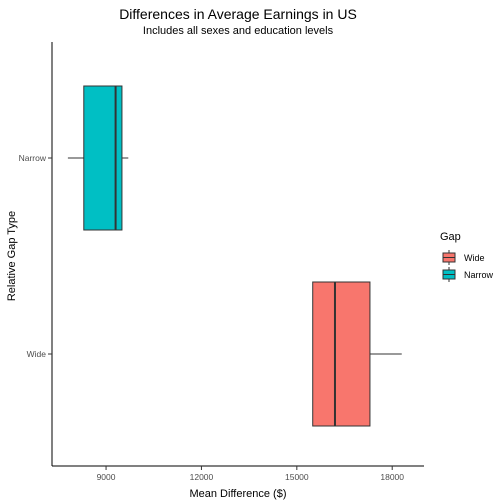 The image size is (504, 504). Describe the element at coordinates (37, 354) in the screenshot. I see `y-tick-label: Wide` at that location.